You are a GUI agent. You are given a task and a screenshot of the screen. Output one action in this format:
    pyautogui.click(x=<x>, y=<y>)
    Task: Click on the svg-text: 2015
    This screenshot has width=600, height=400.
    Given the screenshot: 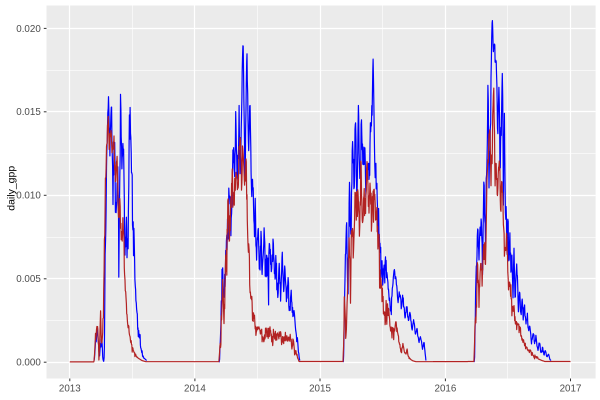 What is the action you would take?
    pyautogui.click(x=320, y=389)
    